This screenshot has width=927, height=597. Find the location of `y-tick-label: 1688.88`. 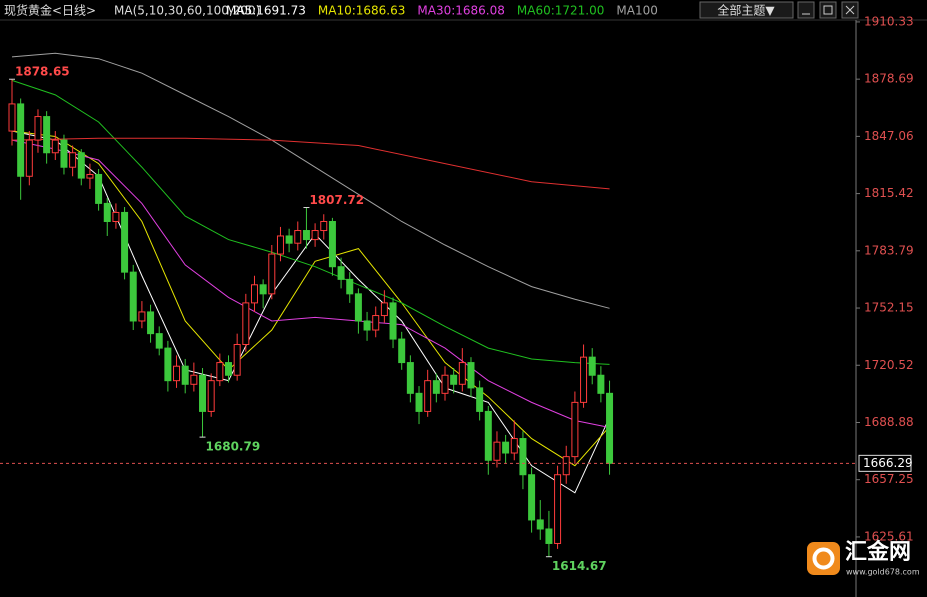

y-tick-label: 1688.88 is located at coordinates (889, 422).